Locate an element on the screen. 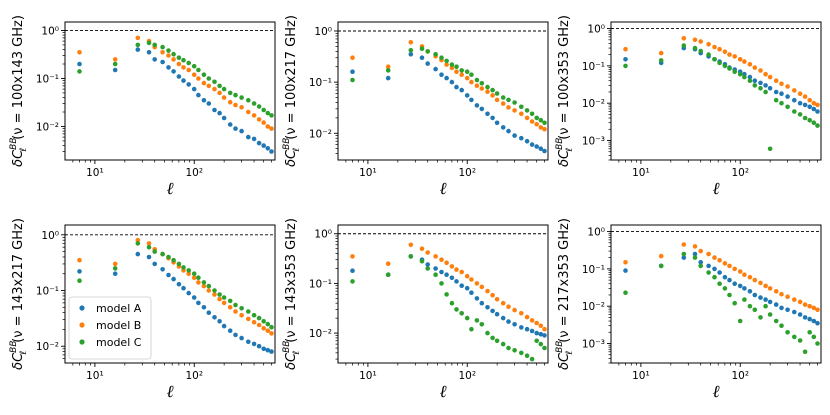  y-axis-label: δCBBℓ (ν = 100x353 GHz) is located at coordinates (565, 91).